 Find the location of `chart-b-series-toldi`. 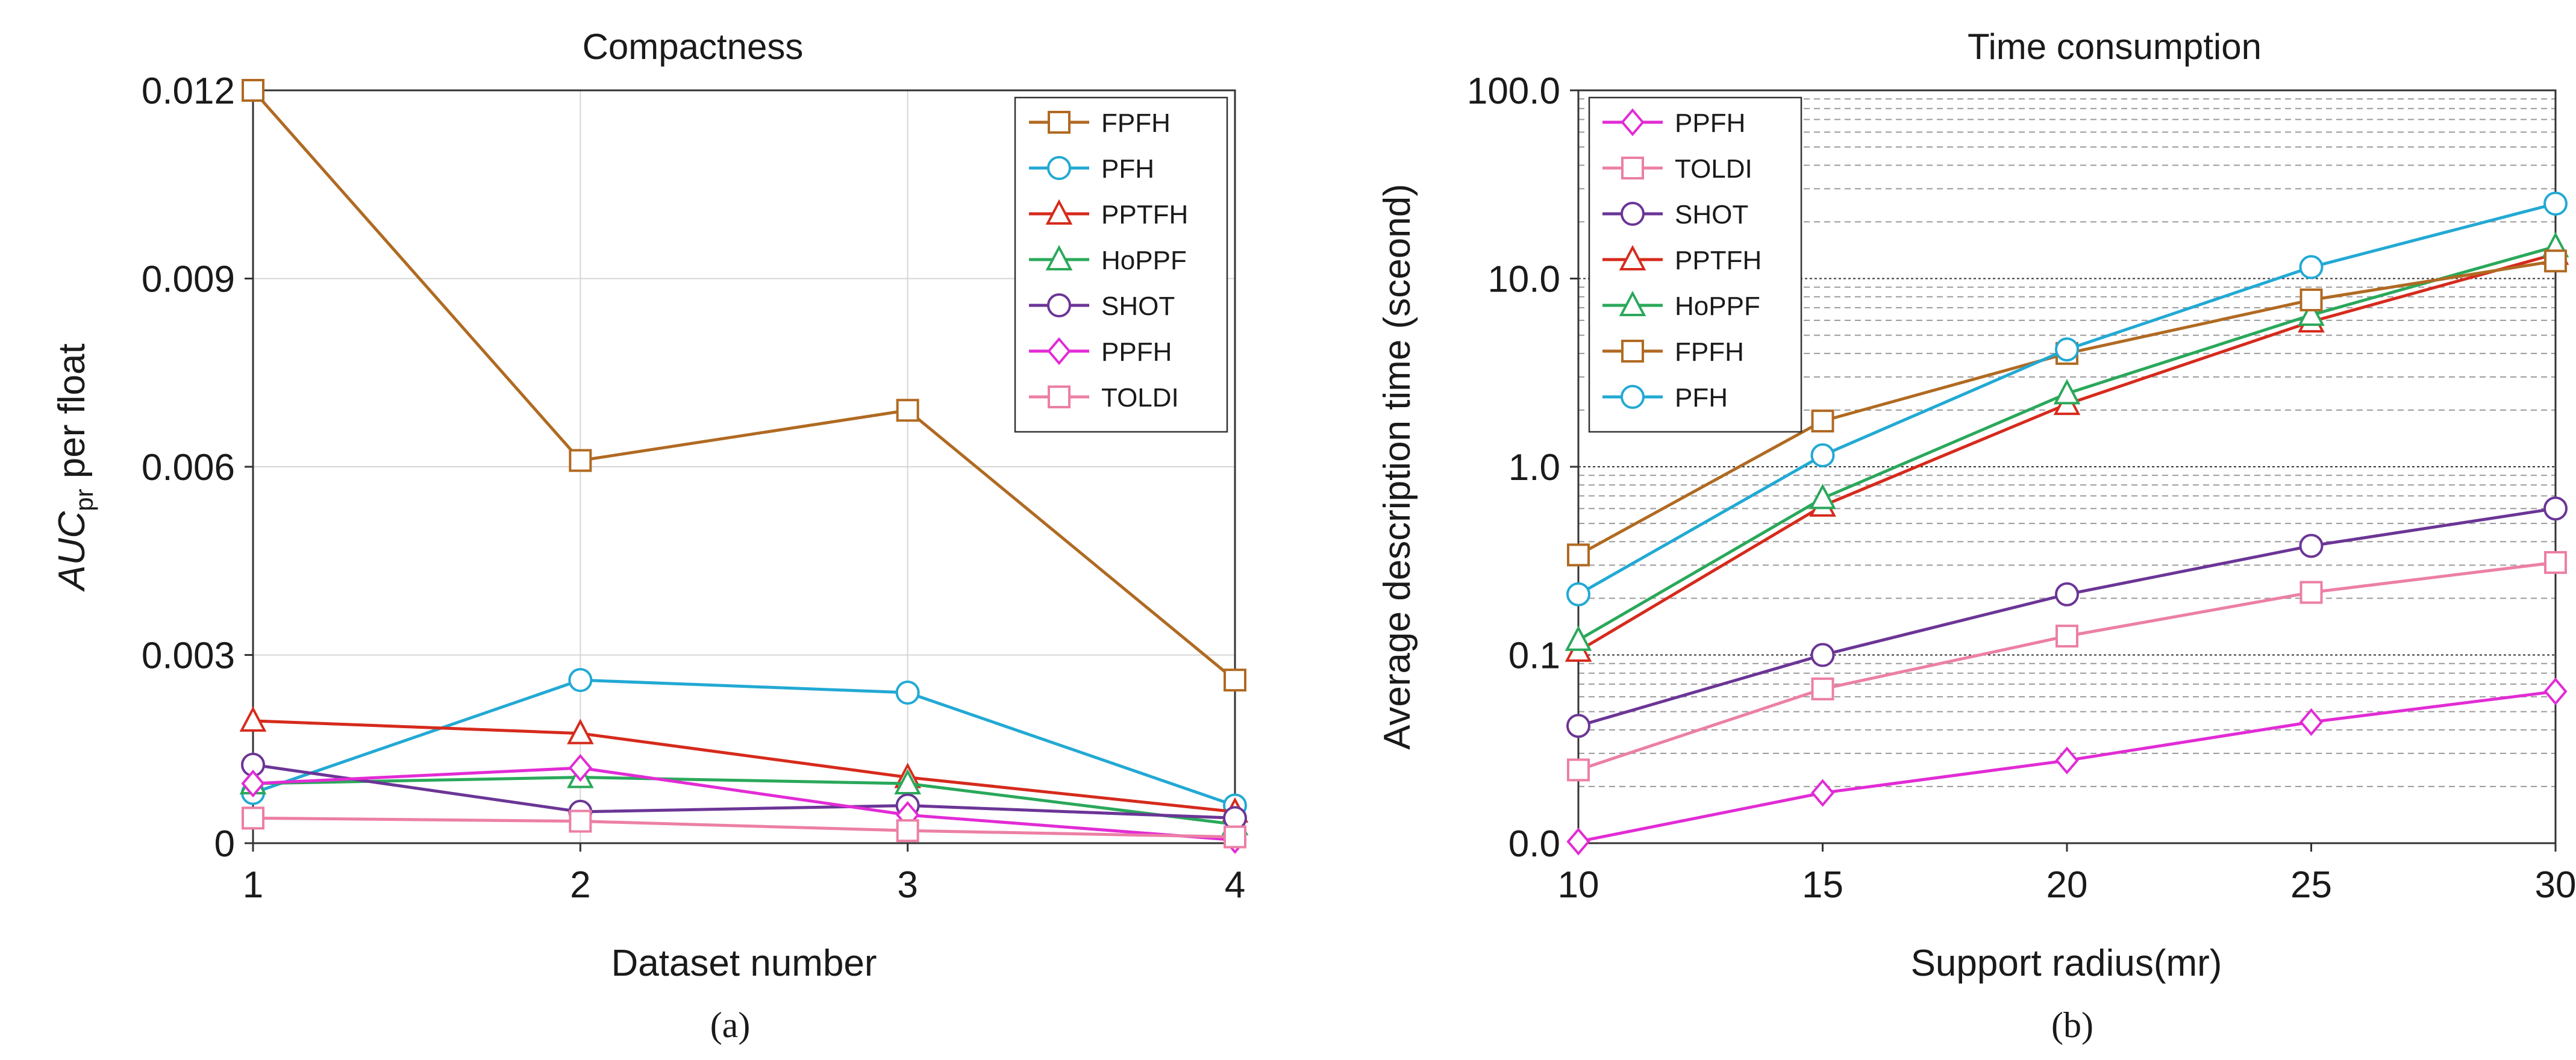

chart-b-series-toldi is located at coordinates (2067, 666).